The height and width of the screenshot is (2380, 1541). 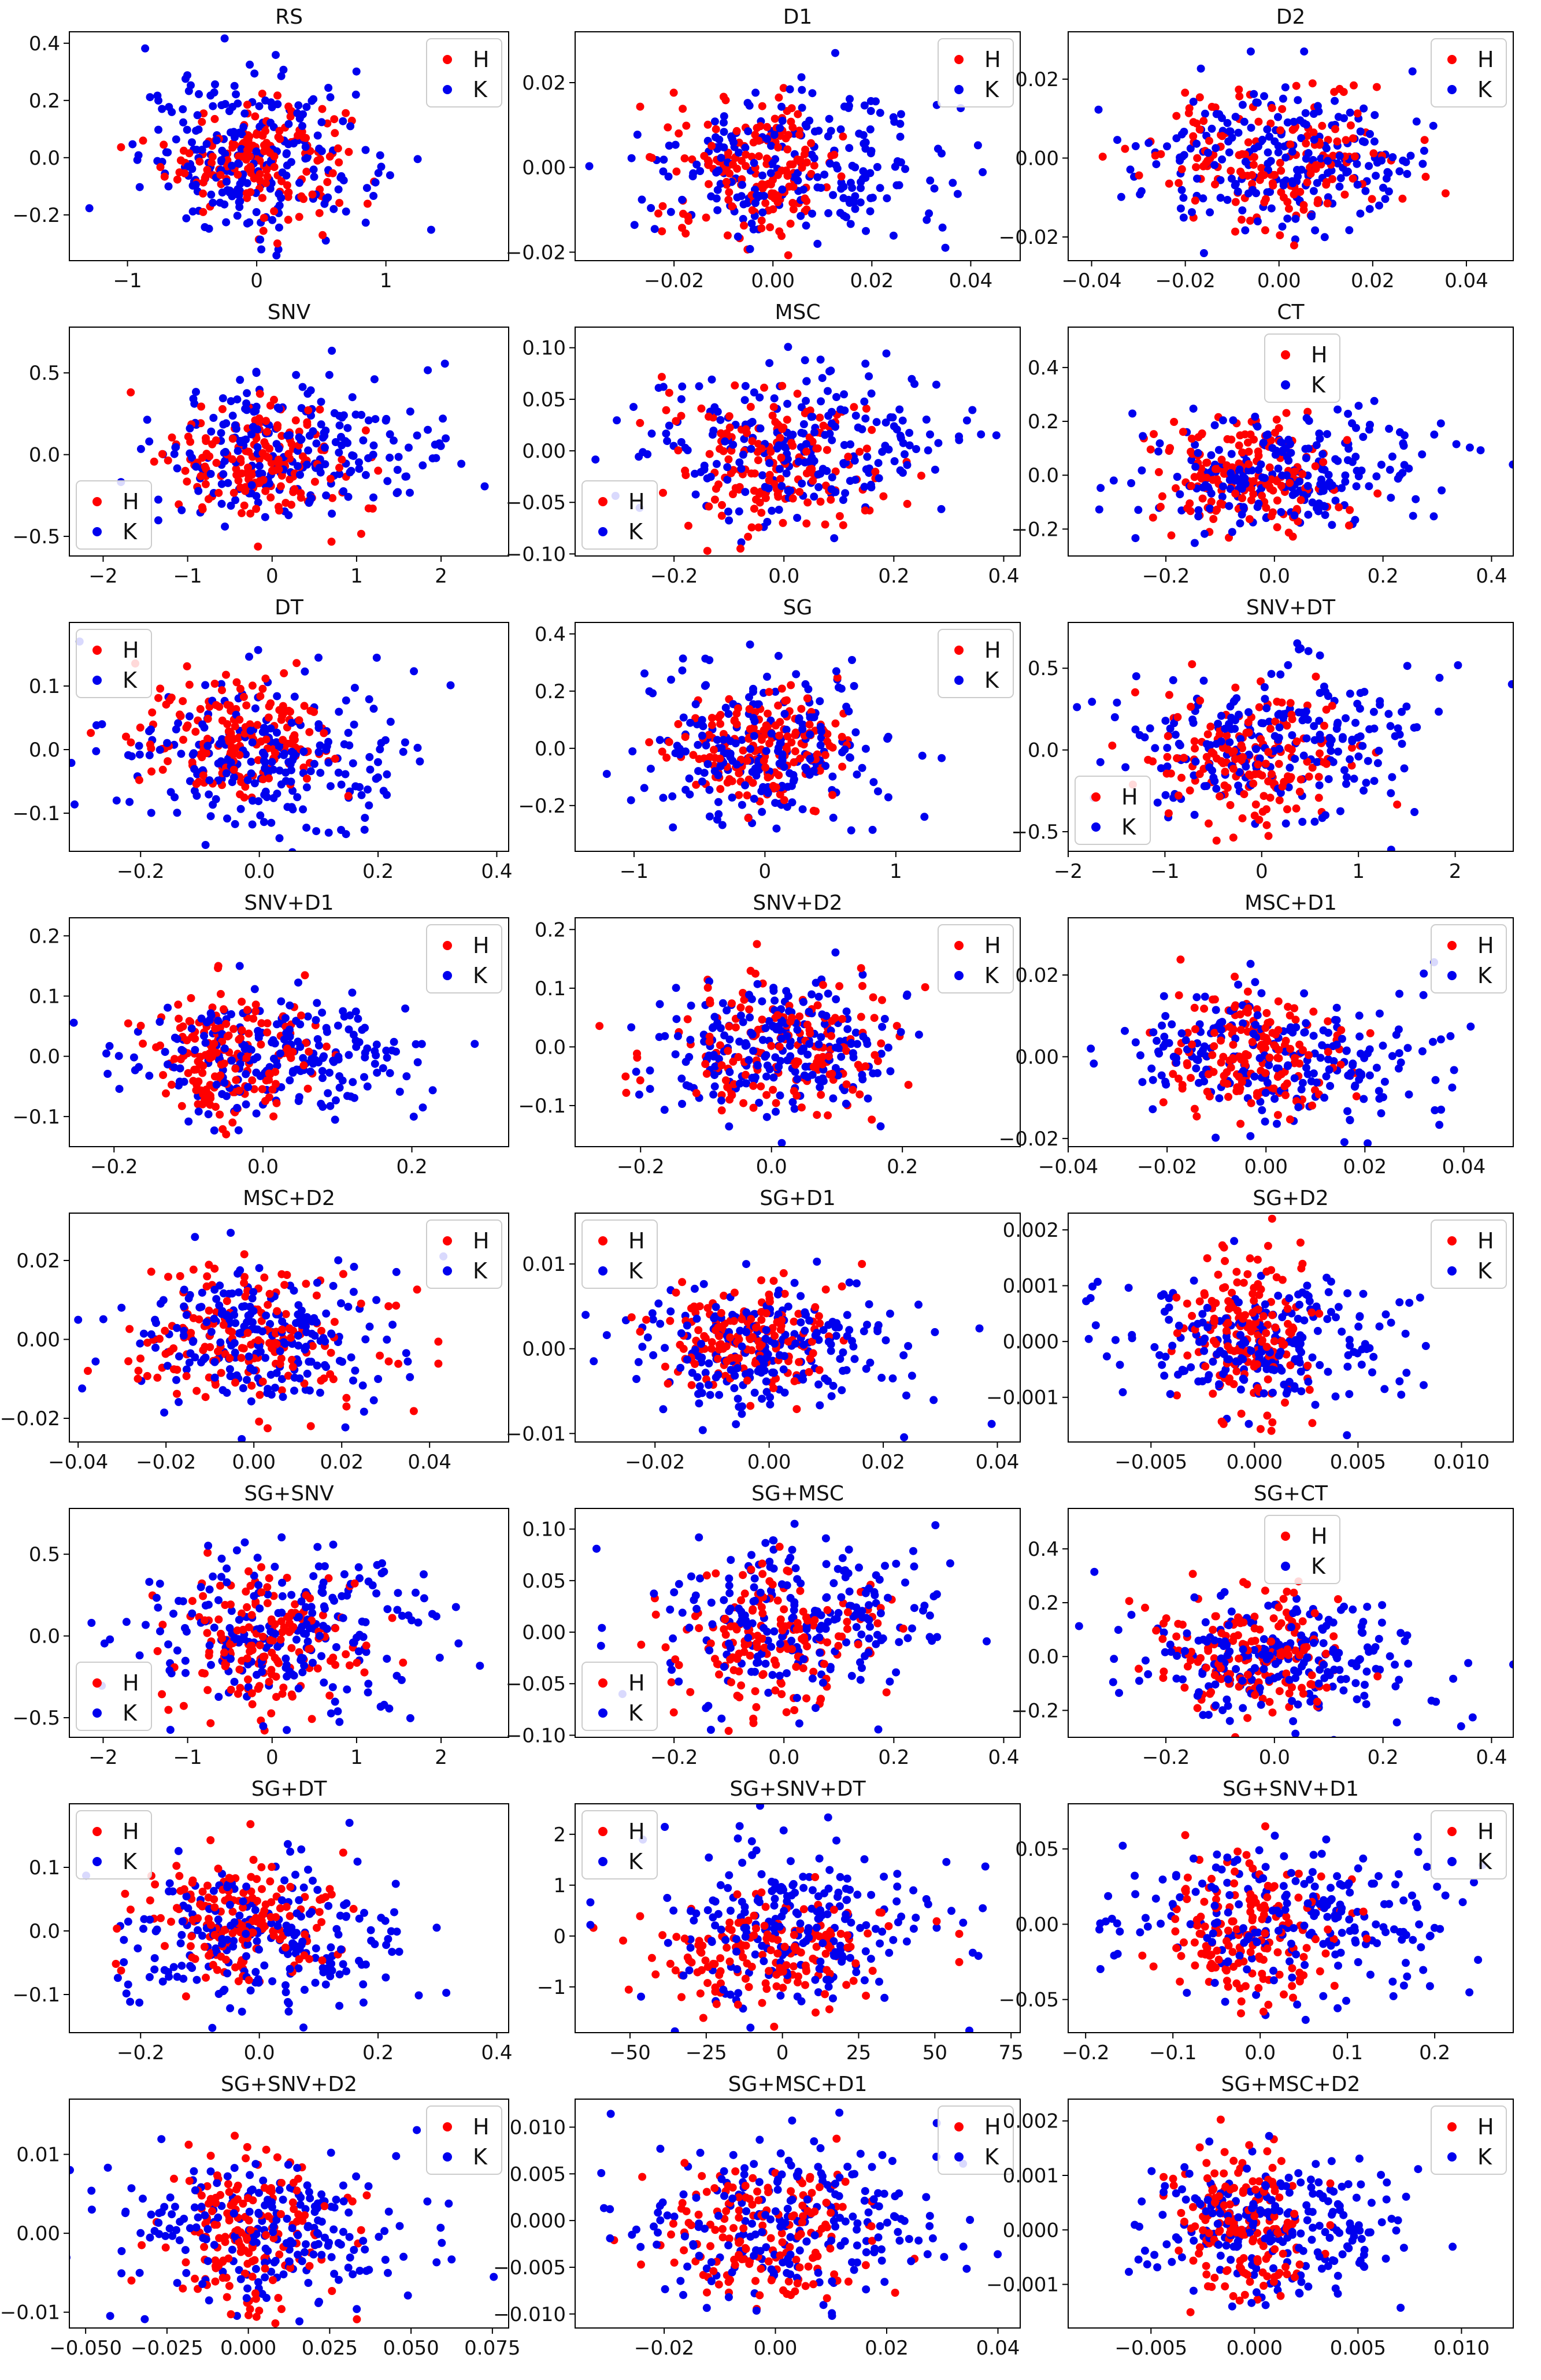 I want to click on y-tick-label: 0.4, so click(x=550, y=635).